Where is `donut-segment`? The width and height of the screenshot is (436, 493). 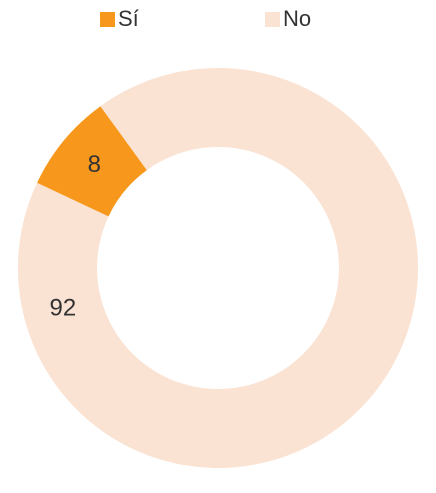
donut-segment is located at coordinates (92, 161).